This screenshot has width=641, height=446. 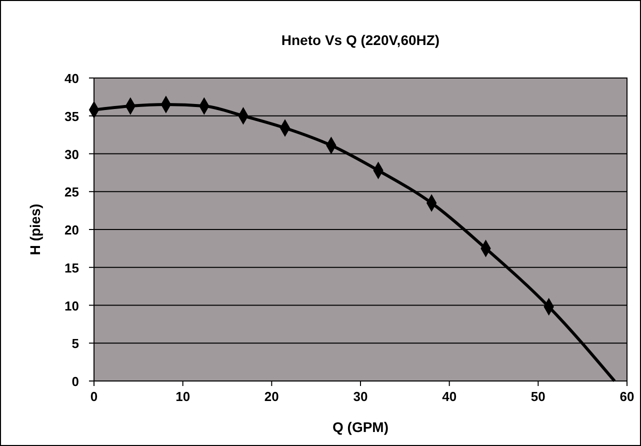 What do you see at coordinates (71, 116) in the screenshot?
I see `y-tick-label: 35` at bounding box center [71, 116].